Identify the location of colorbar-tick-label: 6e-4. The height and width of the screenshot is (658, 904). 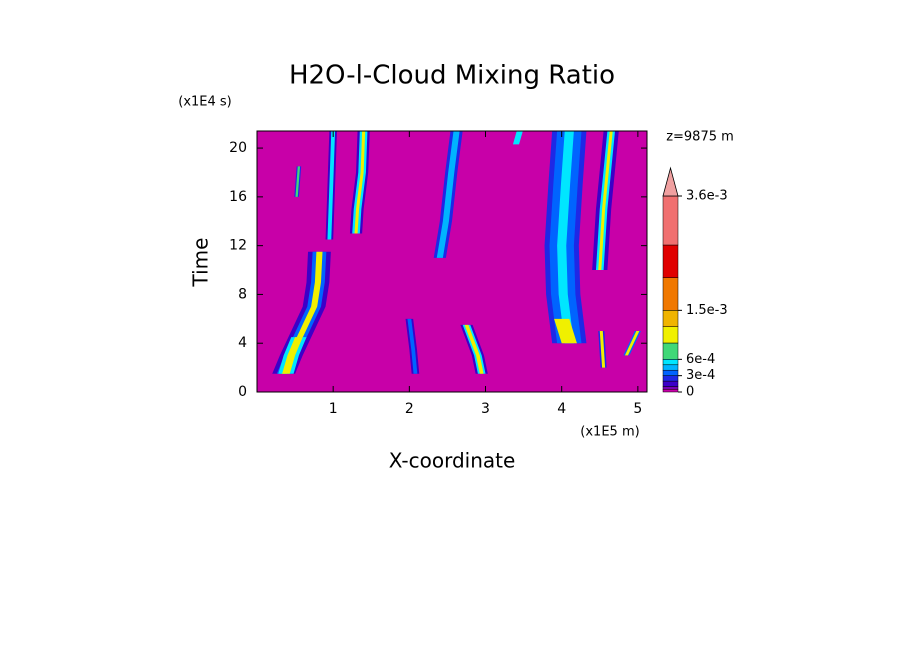
(700, 359).